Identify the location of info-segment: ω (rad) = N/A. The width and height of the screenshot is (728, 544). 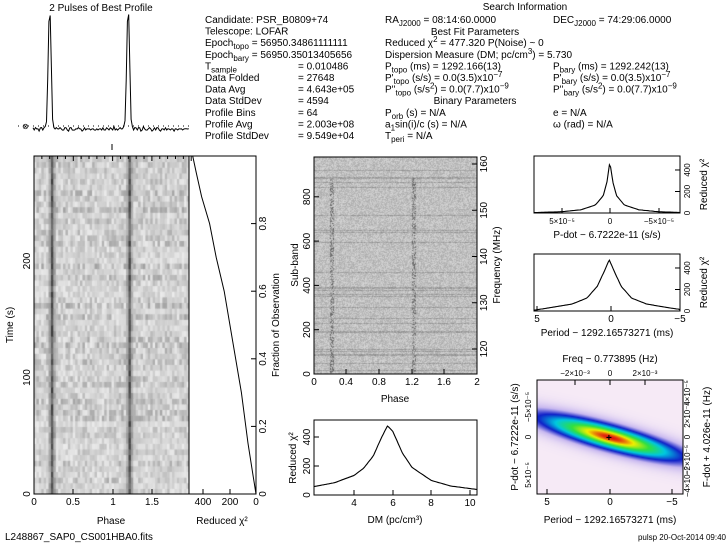
(583, 124).